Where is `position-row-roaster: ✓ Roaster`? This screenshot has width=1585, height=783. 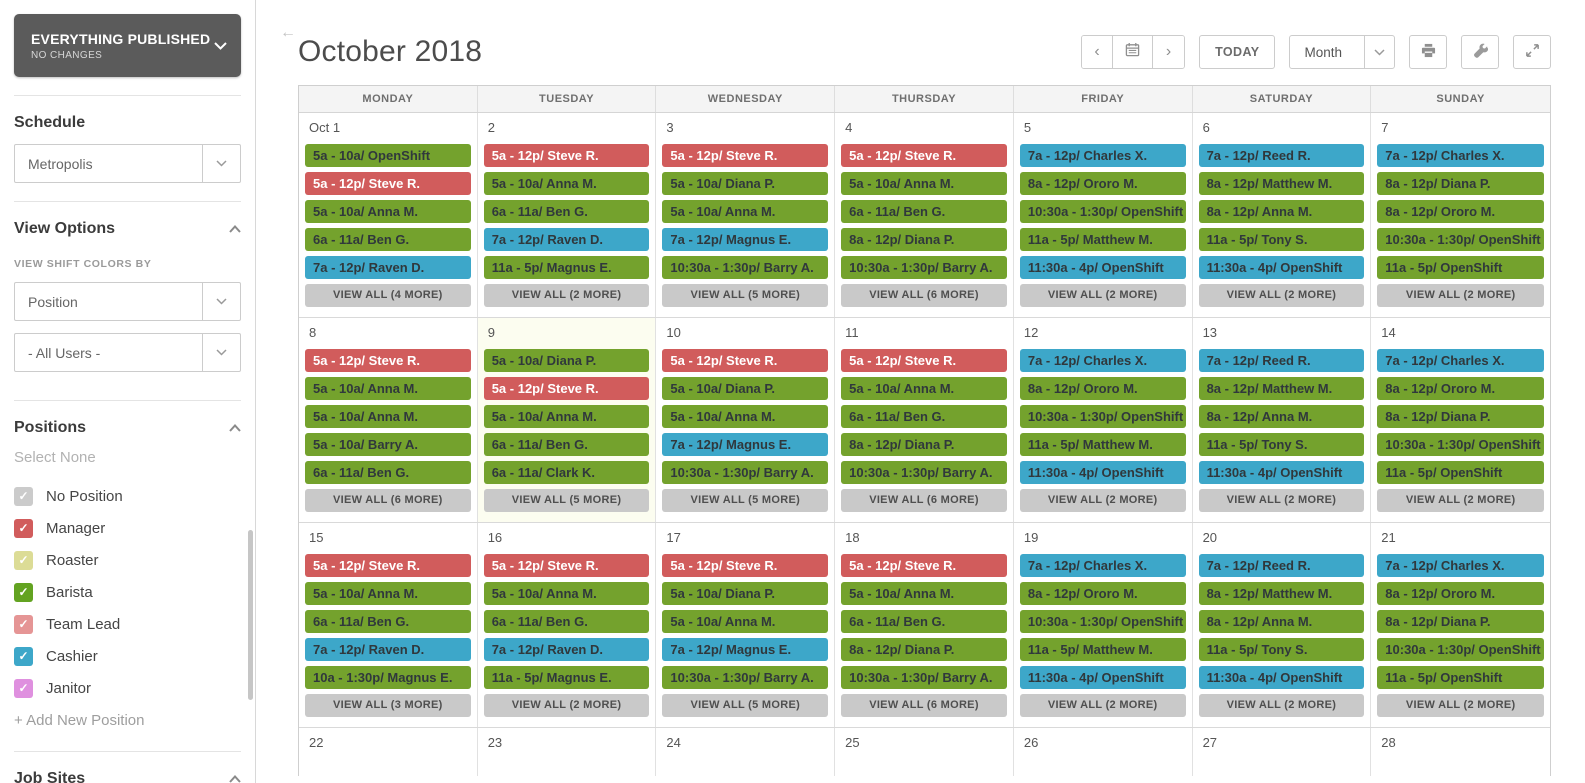 position-row-roaster: ✓ Roaster is located at coordinates (127, 560).